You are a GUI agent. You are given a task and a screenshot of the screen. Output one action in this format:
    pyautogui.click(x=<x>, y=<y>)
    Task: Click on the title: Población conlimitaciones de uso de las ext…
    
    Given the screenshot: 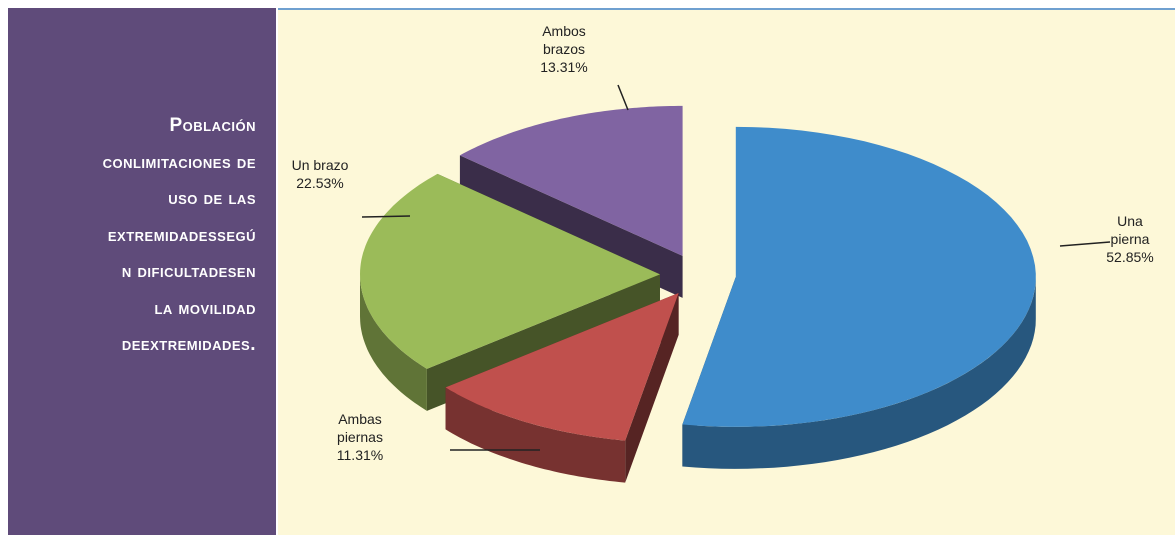 What is the action you would take?
    pyautogui.click(x=179, y=236)
    